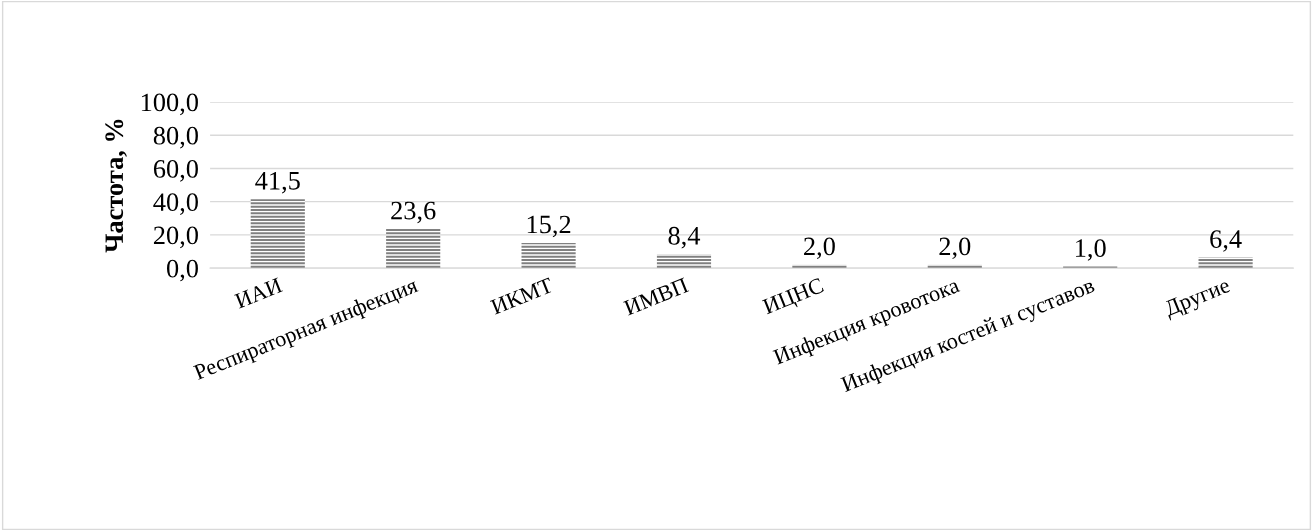  Describe the element at coordinates (793, 298) in the screenshot. I see `x-tick-label: ИЦНС` at that location.